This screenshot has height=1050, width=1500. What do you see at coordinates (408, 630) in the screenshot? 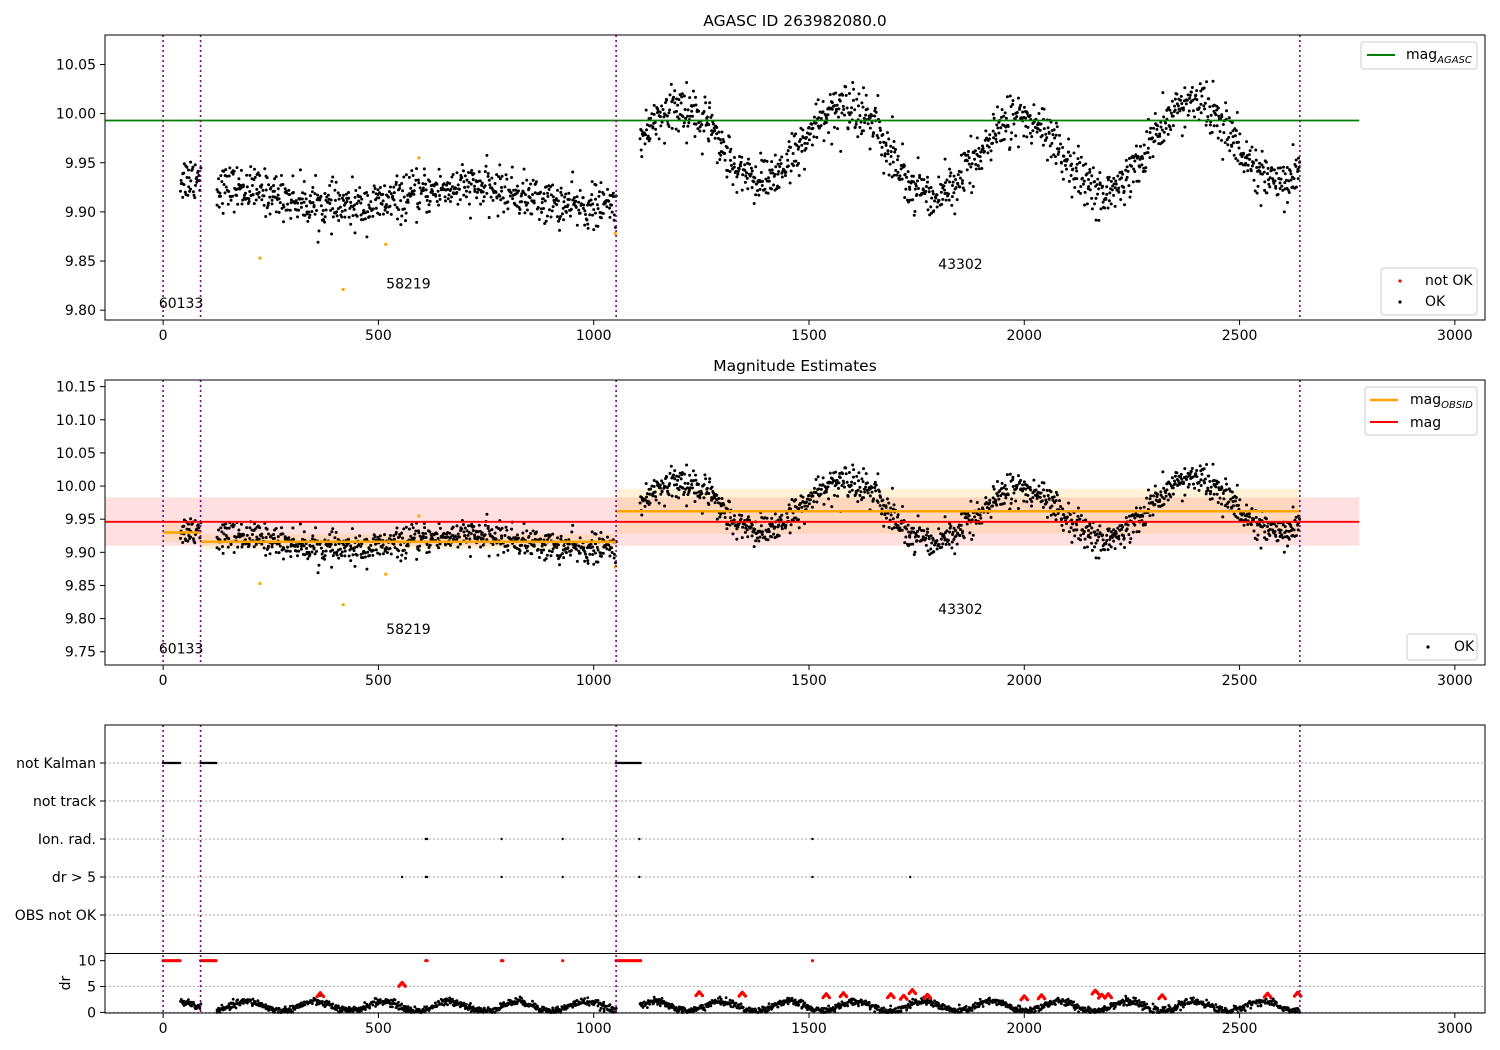
I see `obsid-annotation: 58219` at bounding box center [408, 630].